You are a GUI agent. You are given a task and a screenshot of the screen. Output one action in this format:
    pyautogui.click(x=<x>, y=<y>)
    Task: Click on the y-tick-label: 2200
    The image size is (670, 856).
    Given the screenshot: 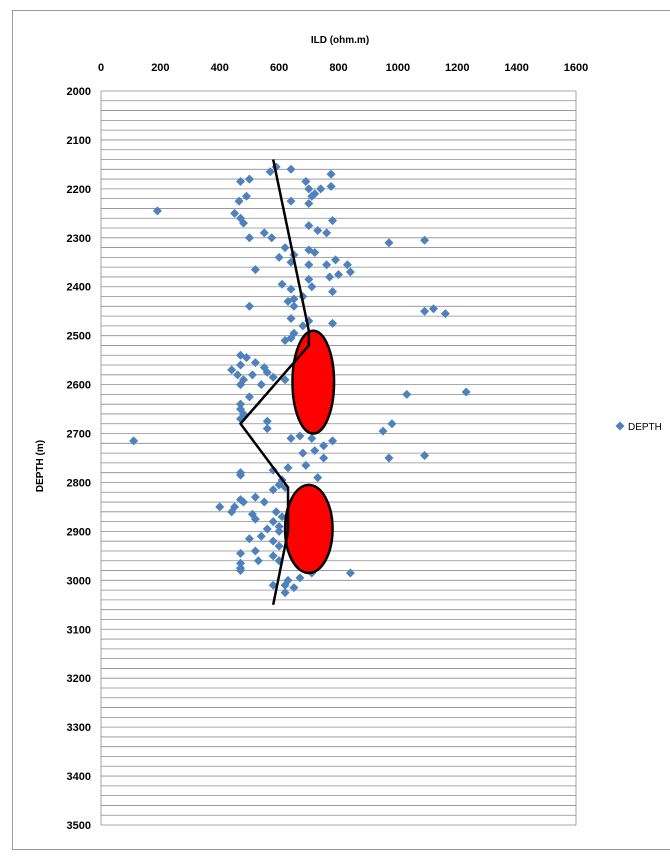 What is the action you would take?
    pyautogui.click(x=79, y=190)
    